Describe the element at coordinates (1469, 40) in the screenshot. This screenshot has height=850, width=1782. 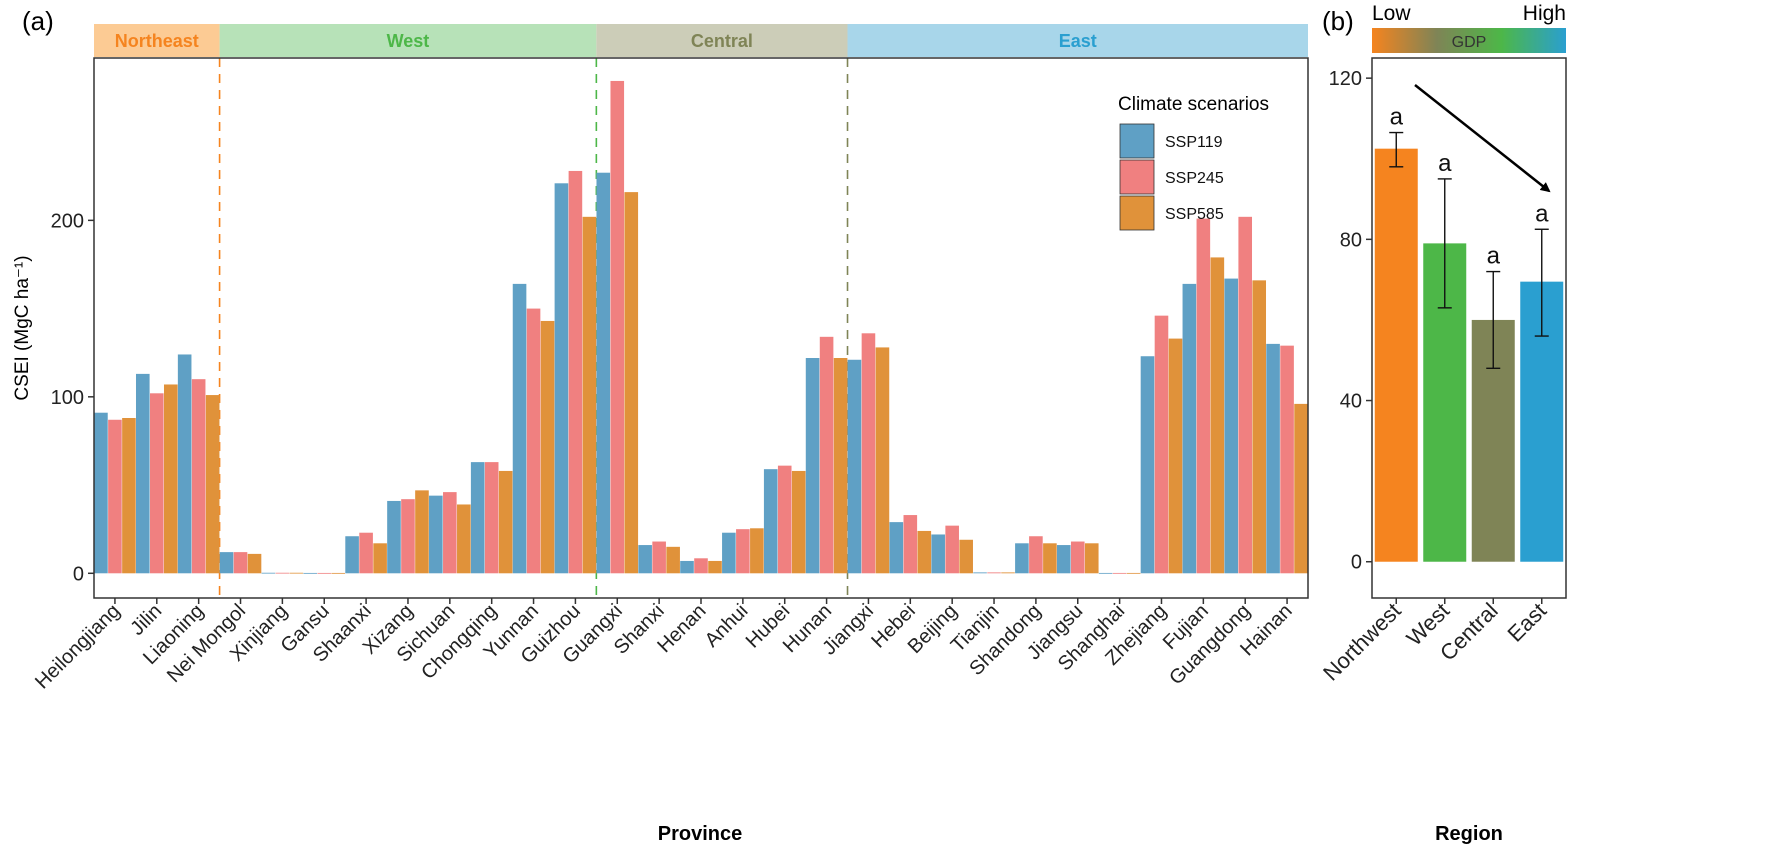
I see `gdp-gradient-bar` at that location.